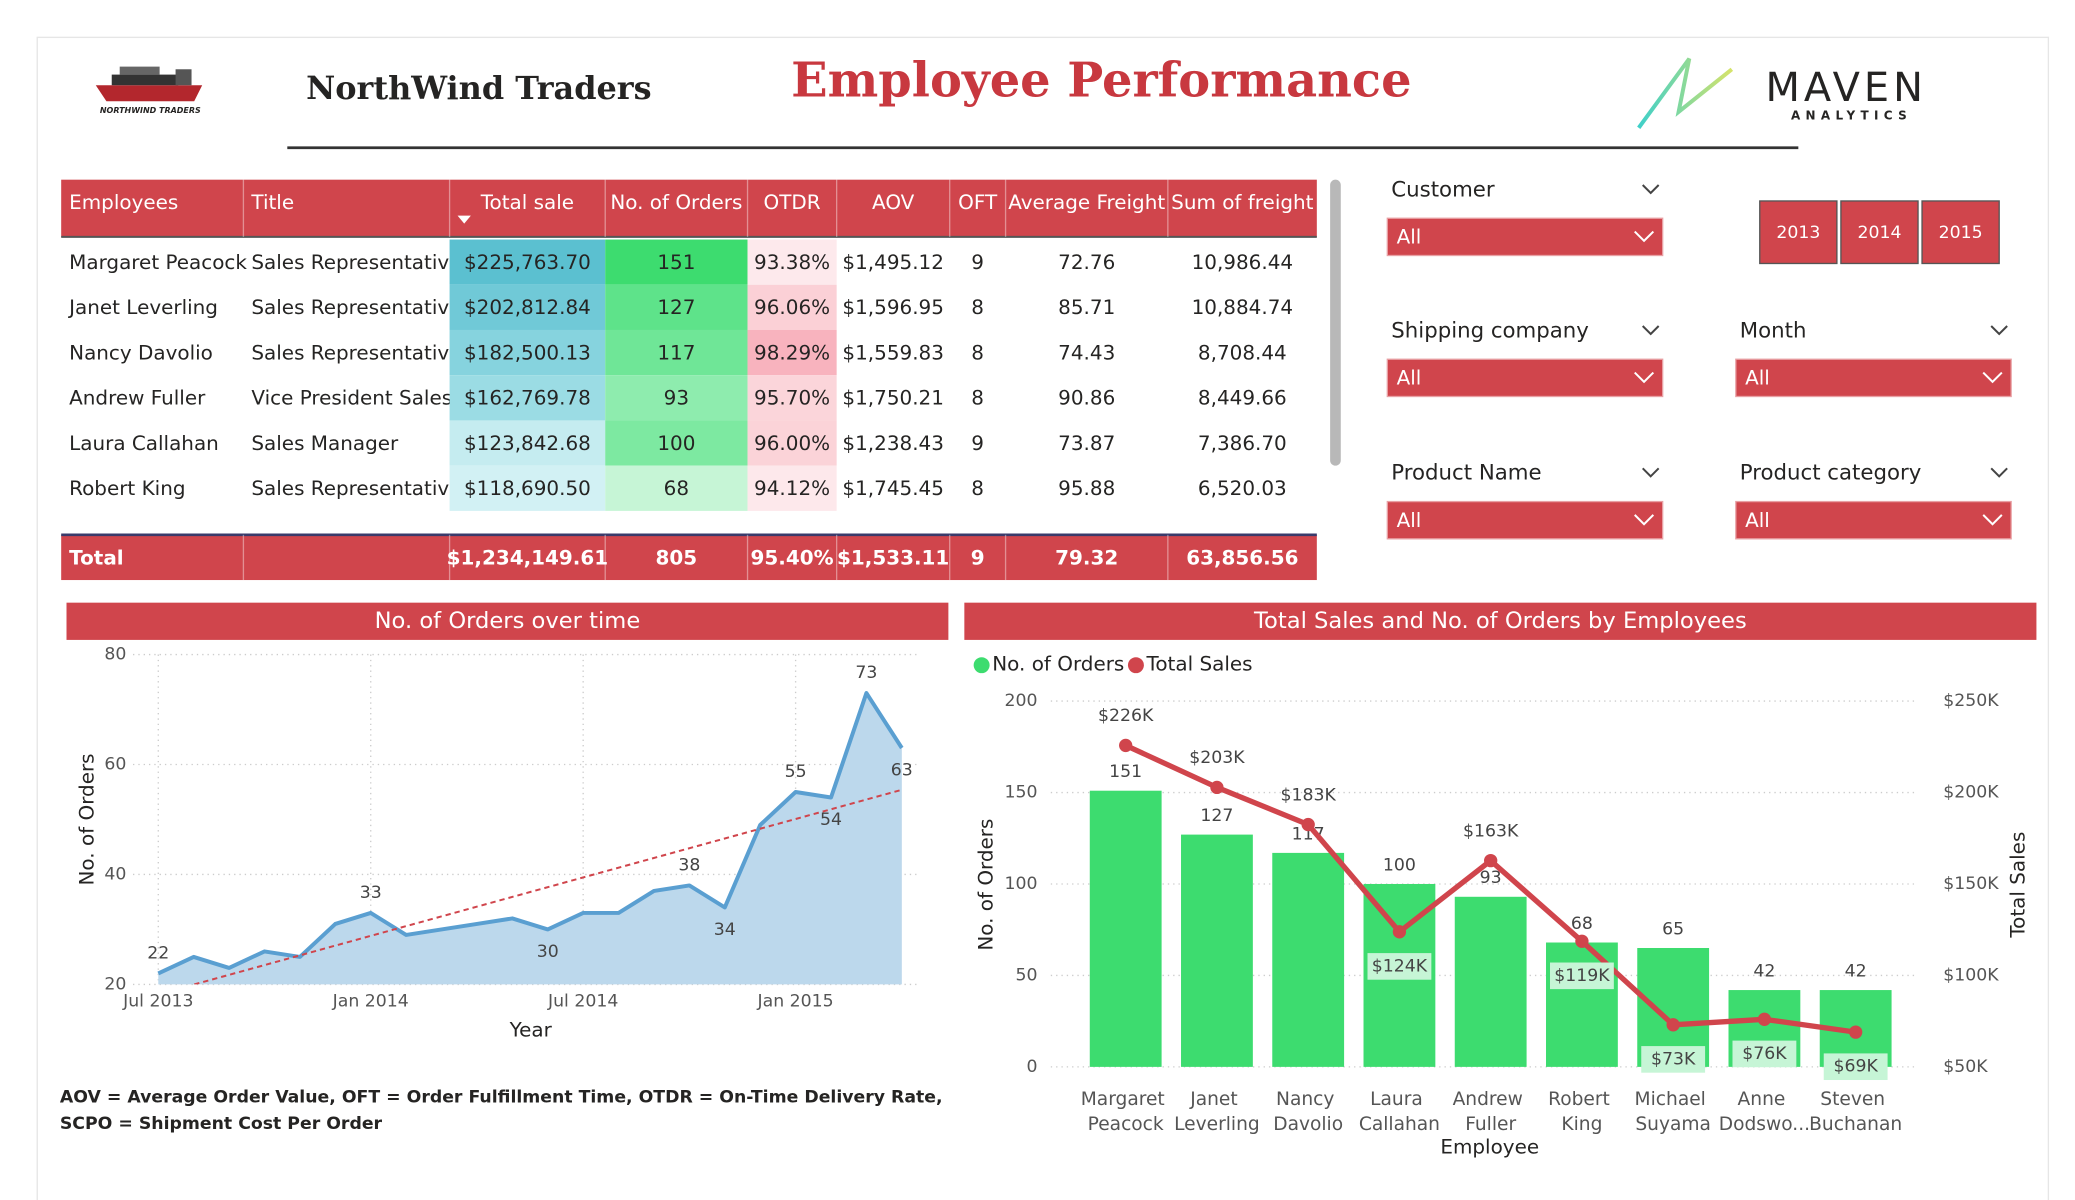  I want to click on x-tick-label: Jul 2014, so click(582, 1002).